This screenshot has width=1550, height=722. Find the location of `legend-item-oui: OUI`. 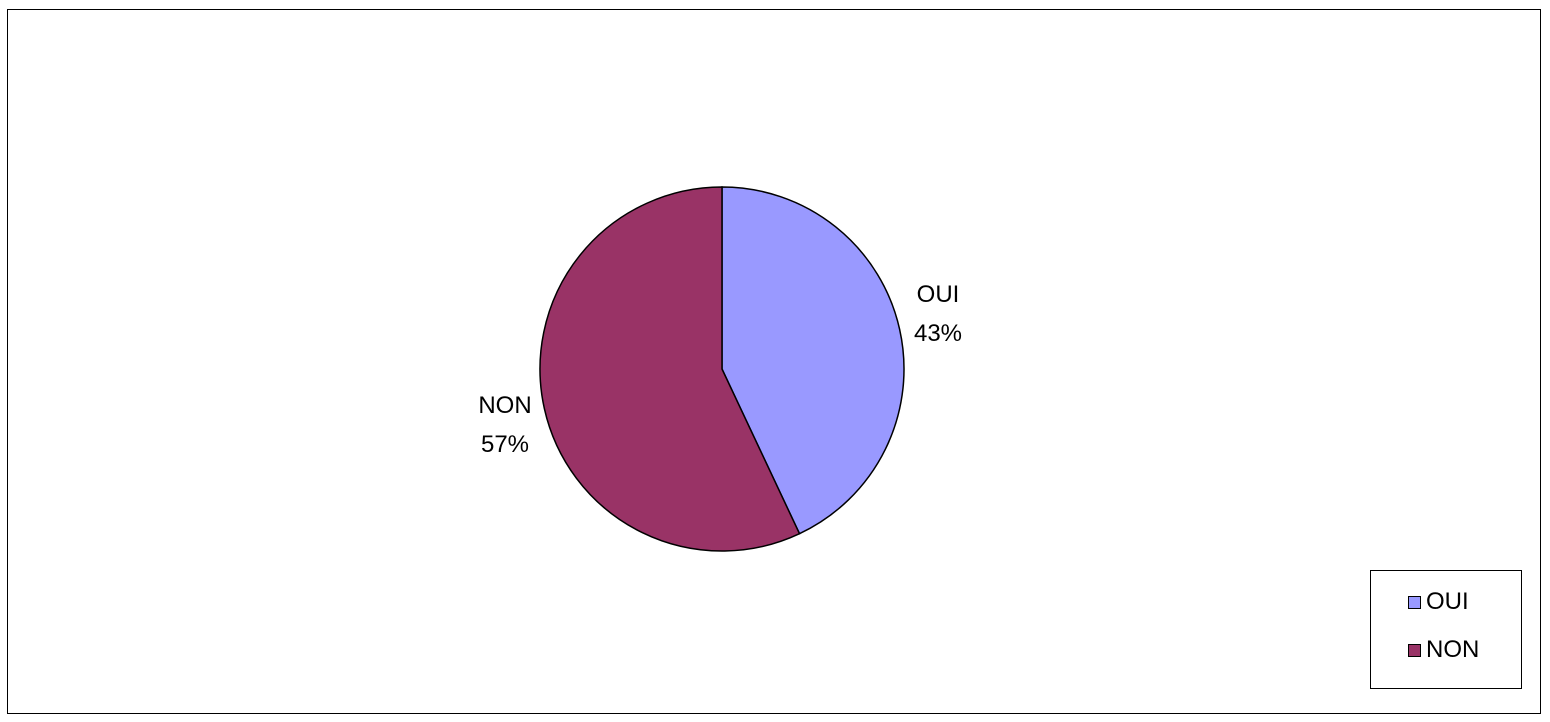

legend-item-oui: OUI is located at coordinates (1438, 602).